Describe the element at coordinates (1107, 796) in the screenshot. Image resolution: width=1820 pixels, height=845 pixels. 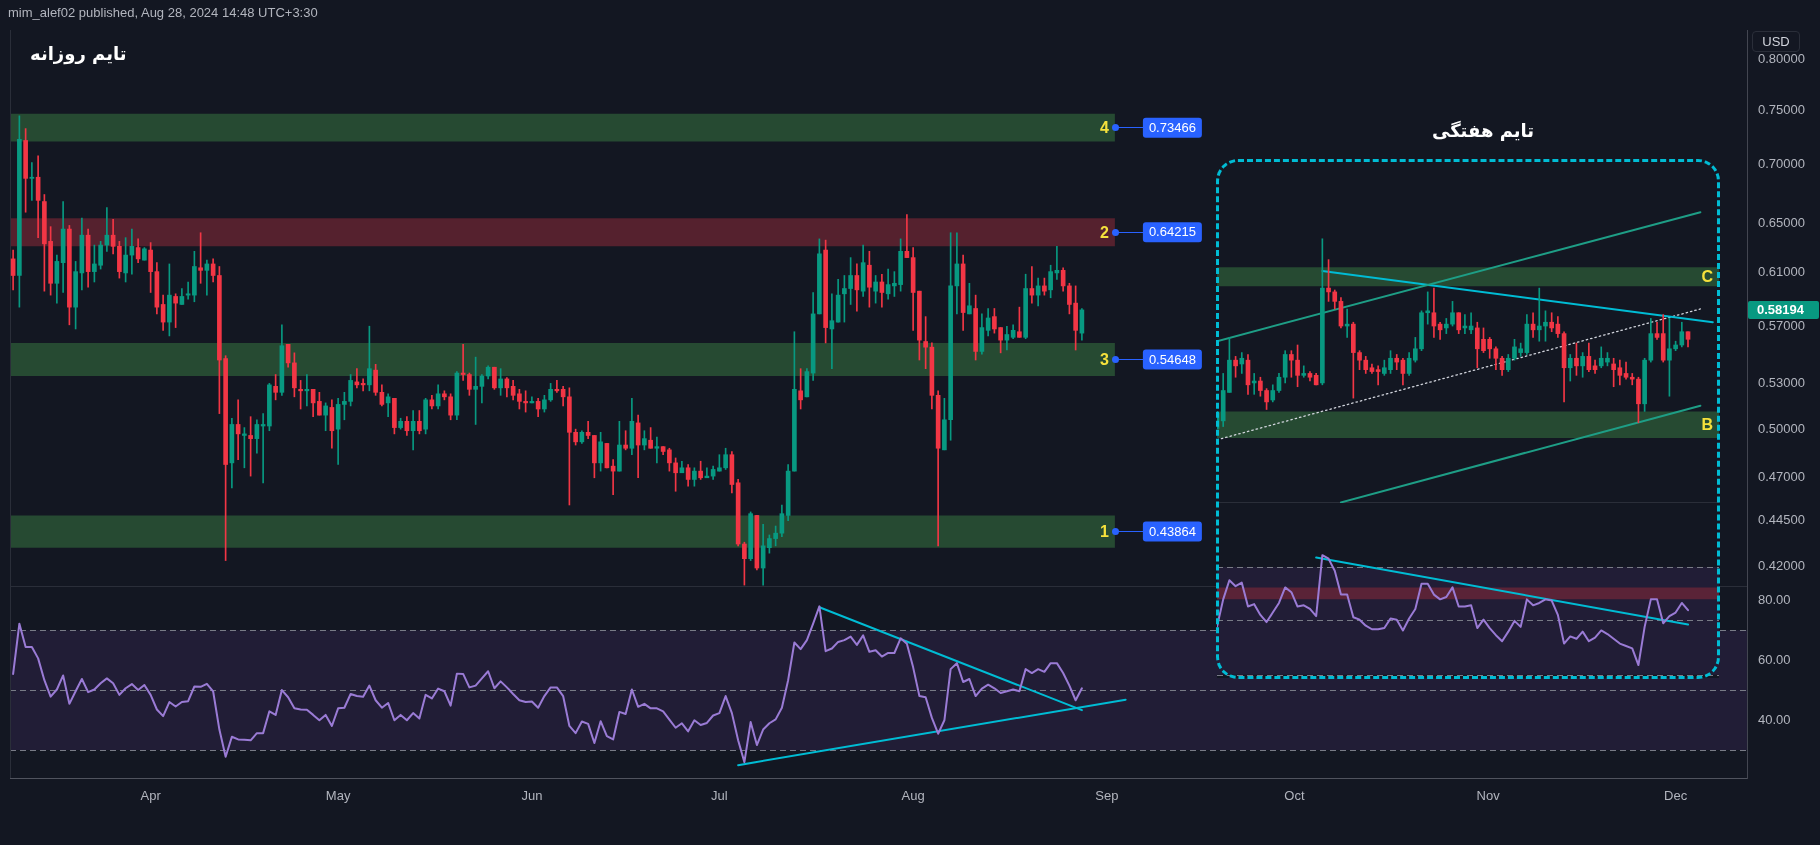
I see `x-tick-label: Sep` at that location.